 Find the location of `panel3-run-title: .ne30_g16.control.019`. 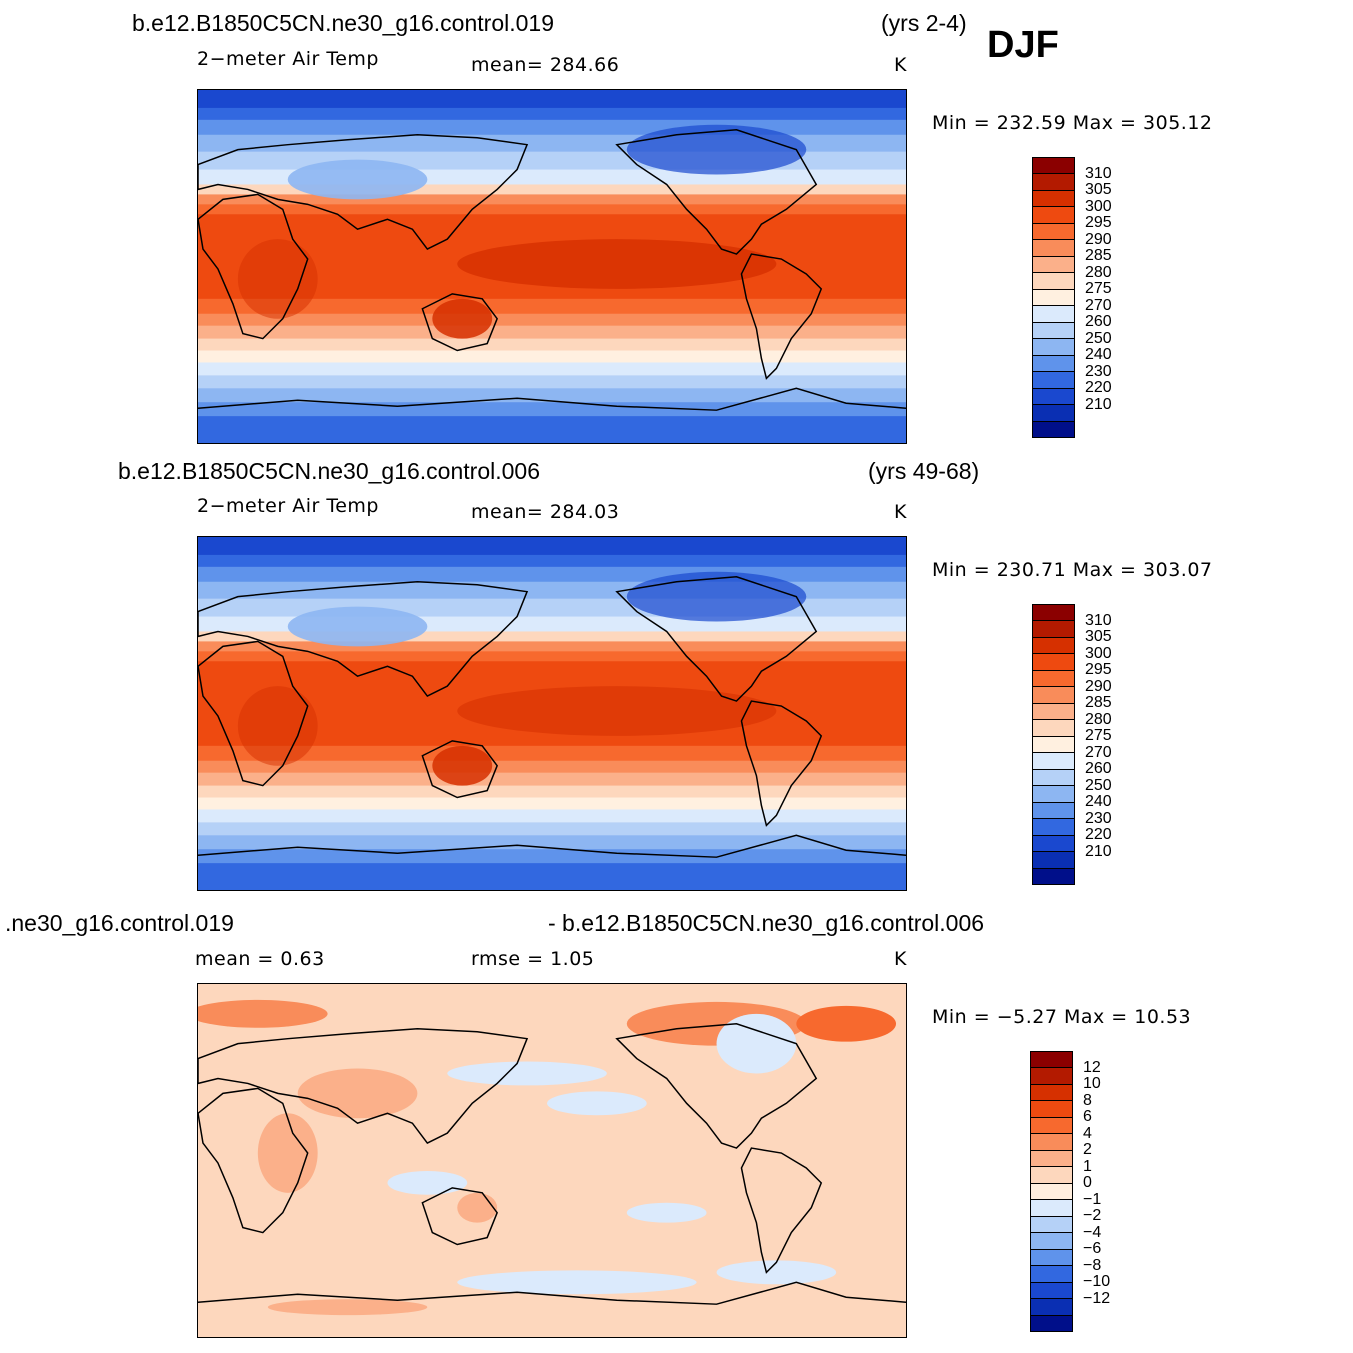

panel3-run-title: .ne30_g16.control.019 is located at coordinates (119, 923).